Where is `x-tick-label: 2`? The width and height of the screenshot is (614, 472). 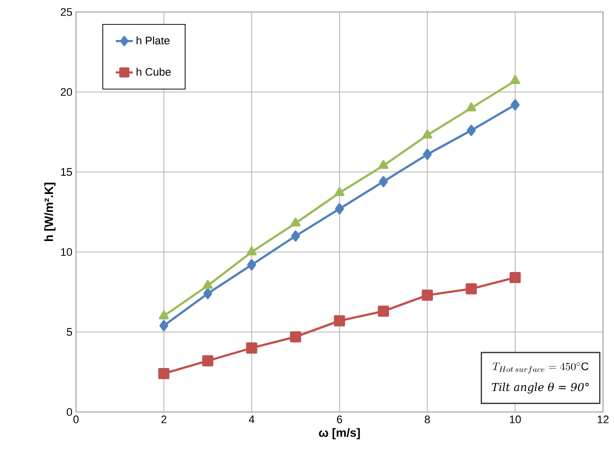
x-tick-label: 2 is located at coordinates (163, 420).